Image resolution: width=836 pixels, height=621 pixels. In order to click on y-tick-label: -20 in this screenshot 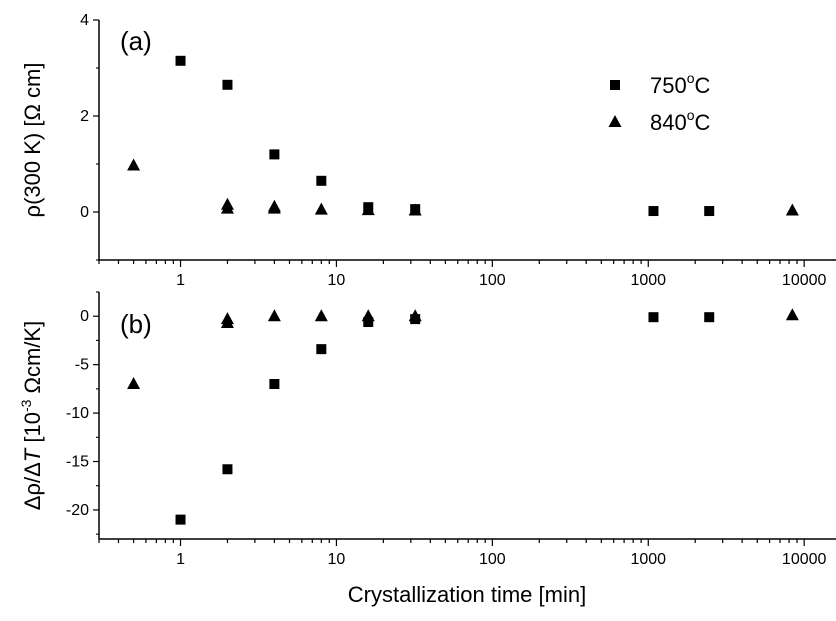, I will do `click(77, 510)`.